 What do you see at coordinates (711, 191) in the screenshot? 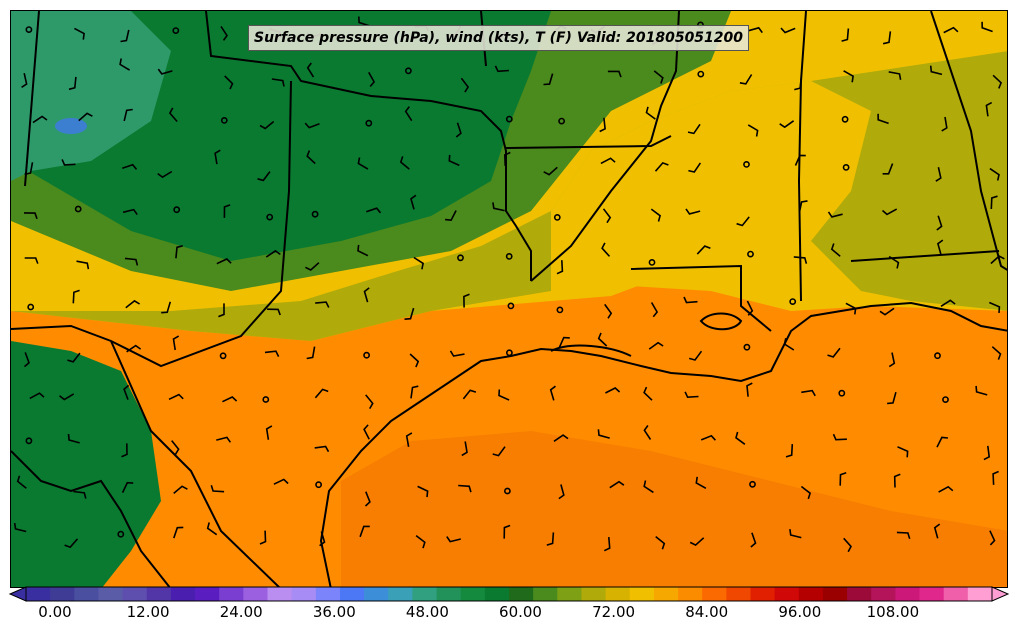
I see `yellow-central-zone` at bounding box center [711, 191].